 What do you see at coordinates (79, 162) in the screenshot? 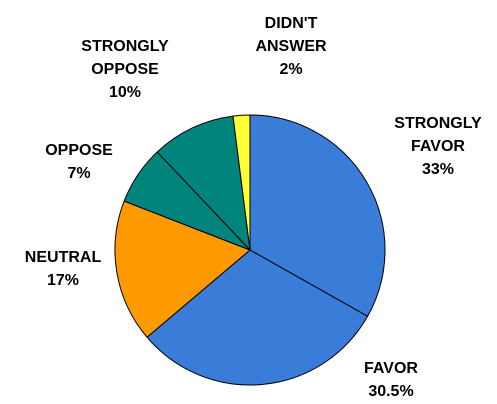
I see `pie-slice-label-3: OPPOSE 7%` at bounding box center [79, 162].